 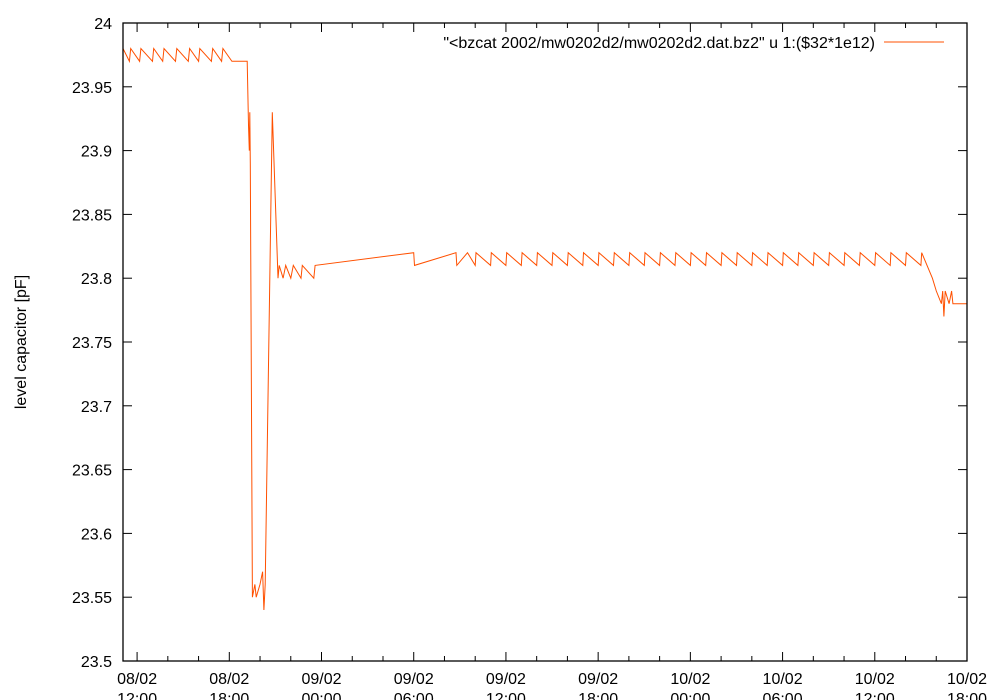 I want to click on y-tick-label: 23.85, so click(x=92, y=215).